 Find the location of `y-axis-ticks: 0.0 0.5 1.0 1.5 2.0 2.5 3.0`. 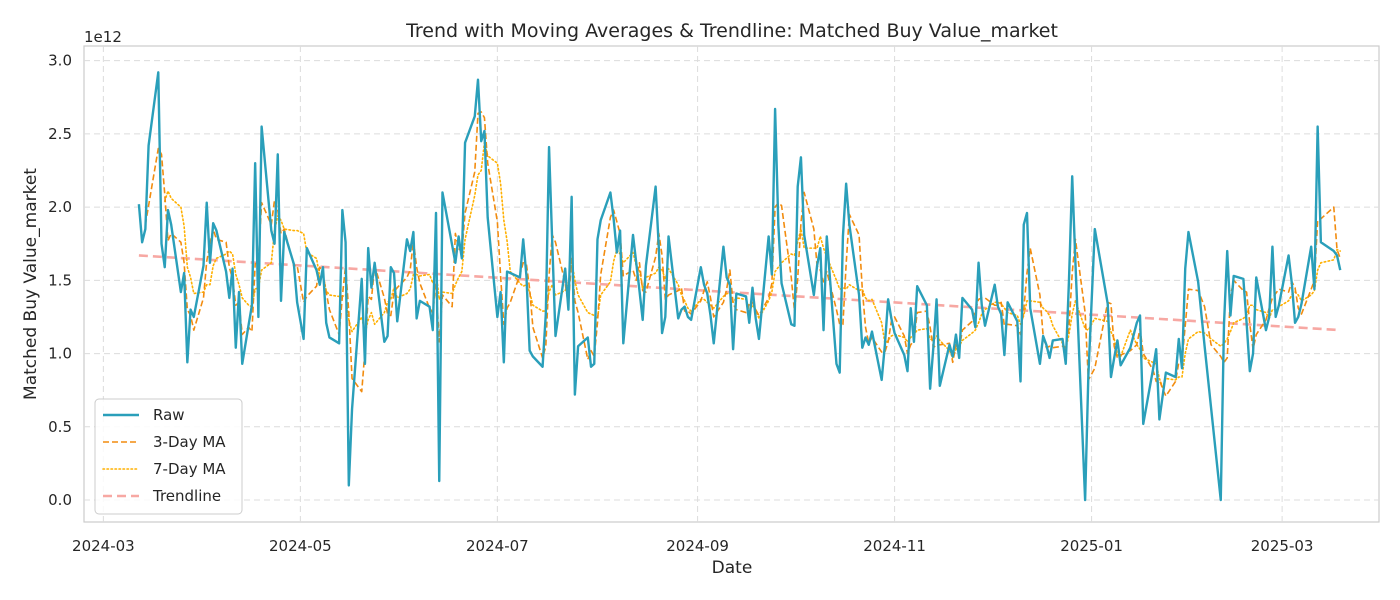

y-axis-ticks: 0.0 0.5 1.0 1.5 2.0 2.5 3.0 is located at coordinates (60, 280).